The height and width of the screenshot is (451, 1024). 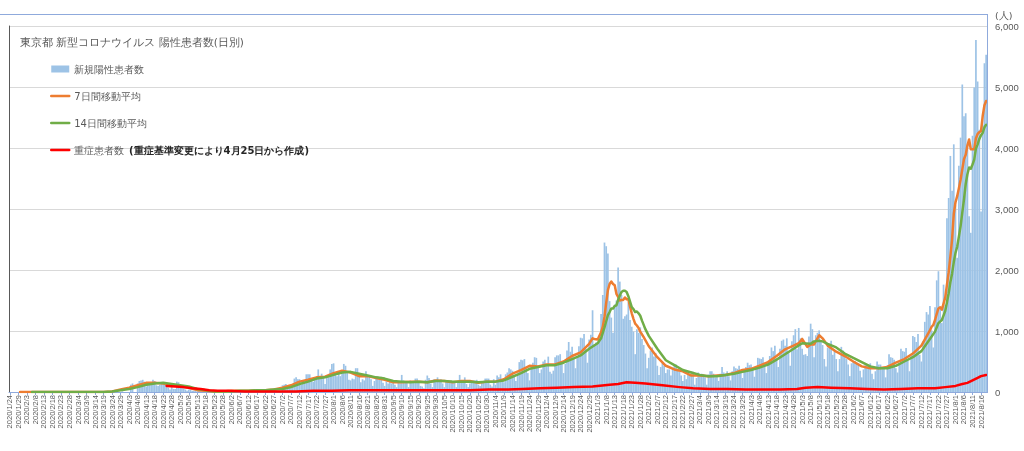 What do you see at coordinates (110, 123) in the screenshot?
I see `legend-label: 14日間移動平均` at bounding box center [110, 123].